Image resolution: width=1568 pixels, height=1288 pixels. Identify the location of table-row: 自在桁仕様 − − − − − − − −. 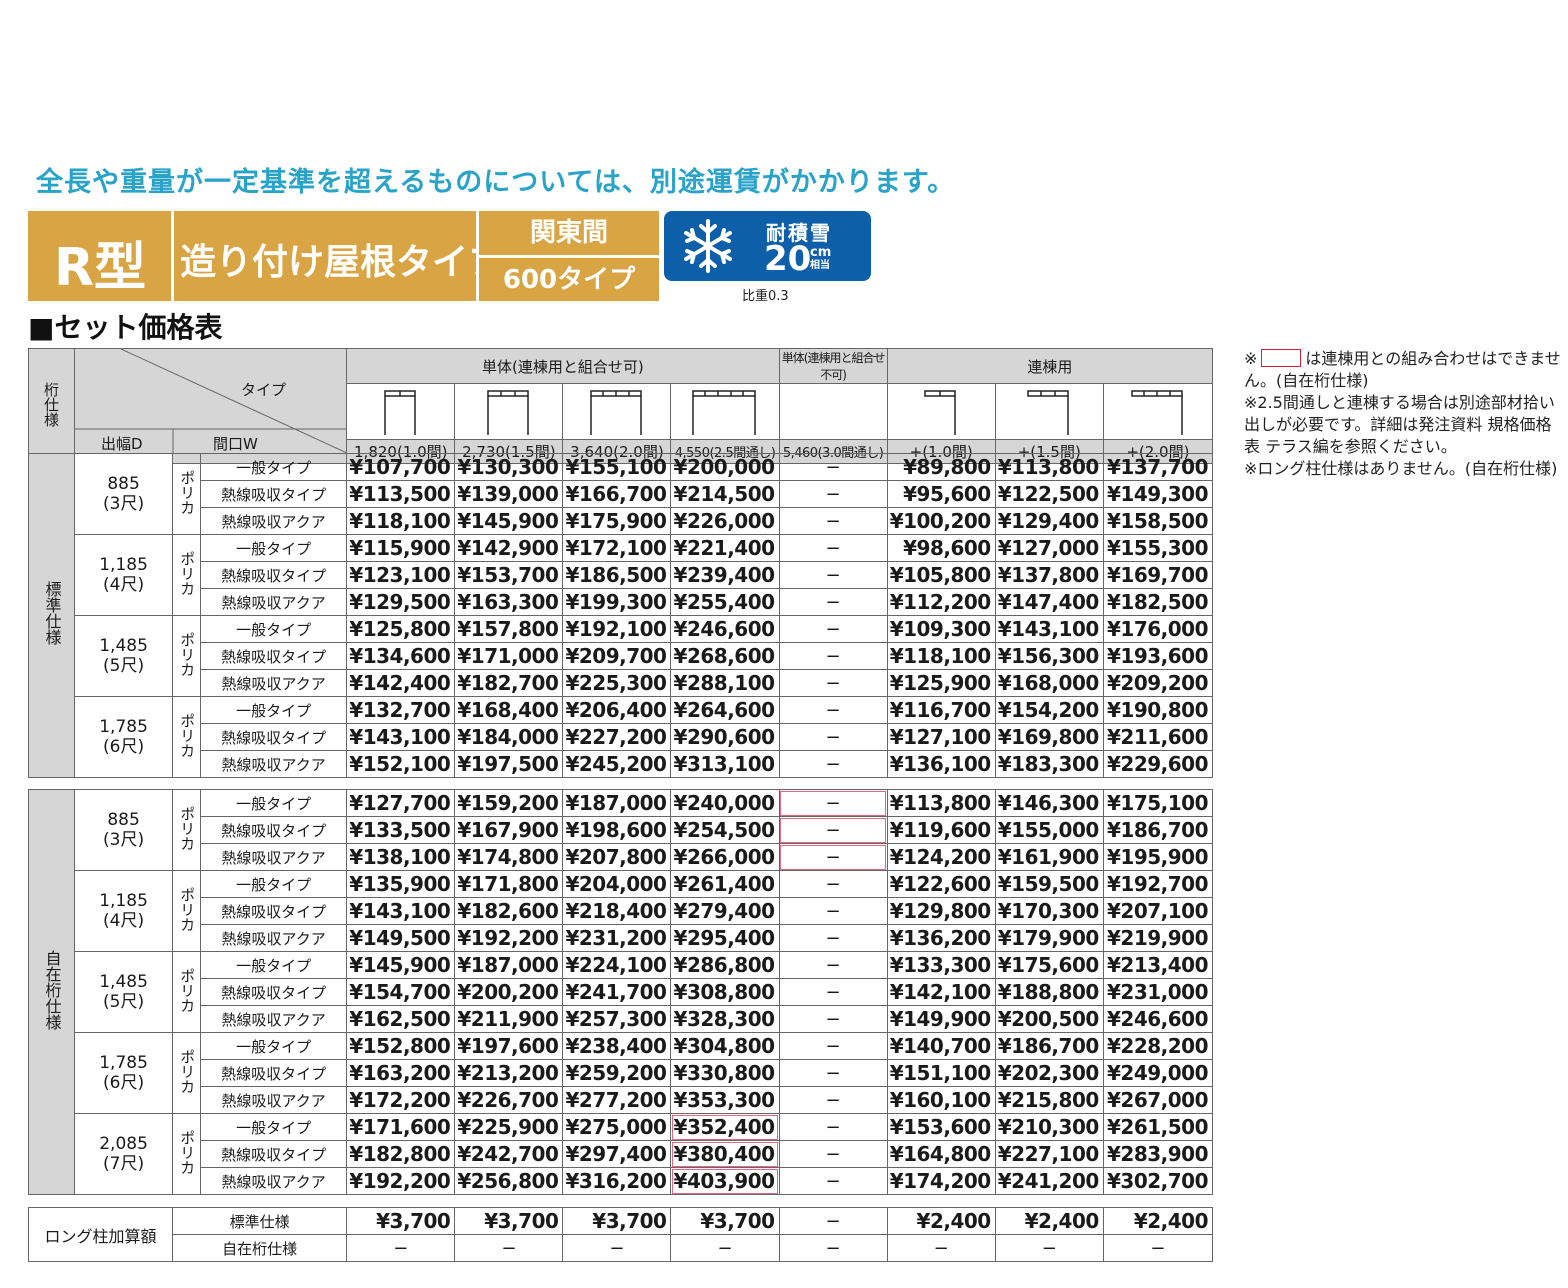
(621, 1248).